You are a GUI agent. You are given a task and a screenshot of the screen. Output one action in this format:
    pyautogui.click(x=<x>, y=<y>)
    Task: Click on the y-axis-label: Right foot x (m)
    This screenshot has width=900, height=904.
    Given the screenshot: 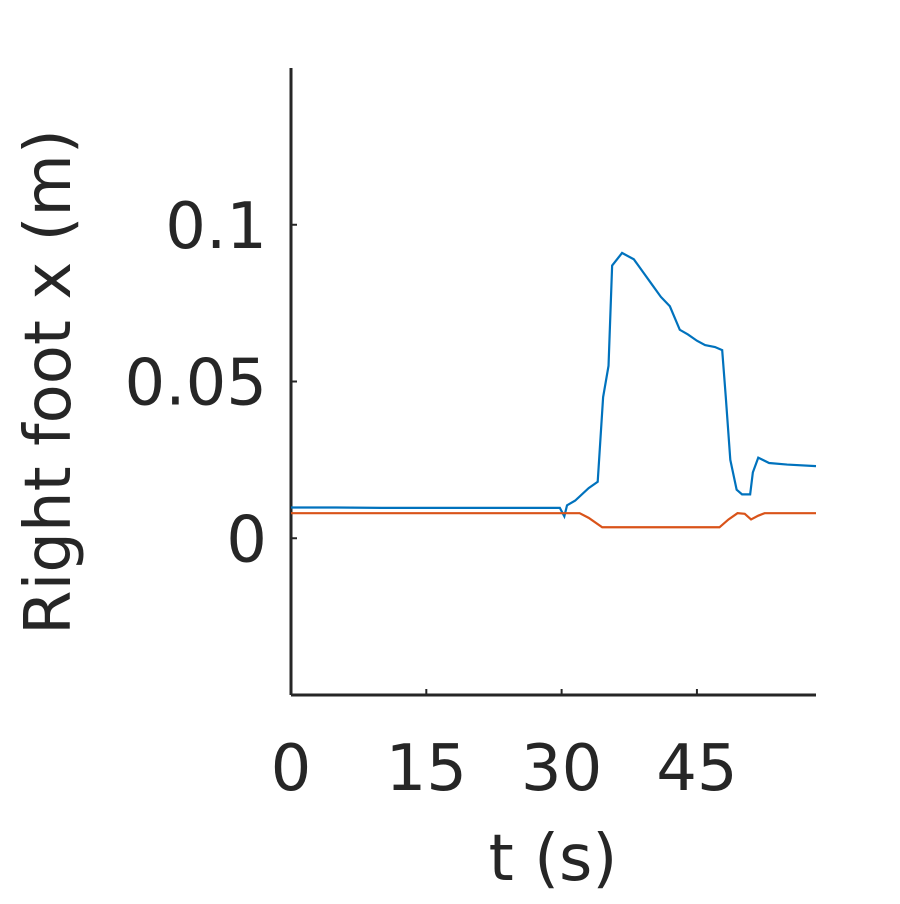 What is the action you would take?
    pyautogui.click(x=49, y=382)
    